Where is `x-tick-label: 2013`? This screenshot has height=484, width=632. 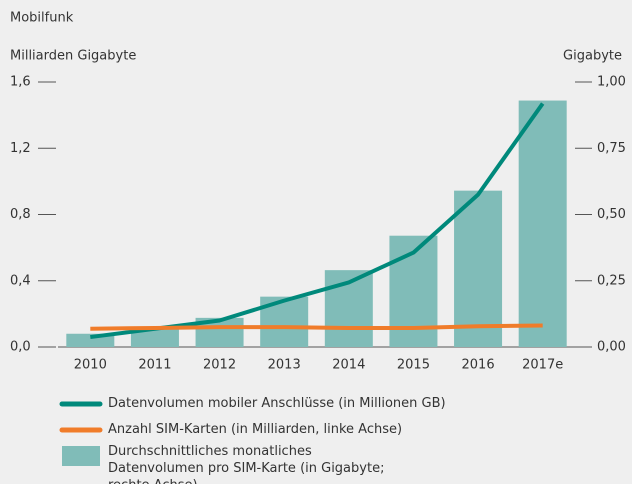 x-tick-label: 2013 is located at coordinates (284, 365).